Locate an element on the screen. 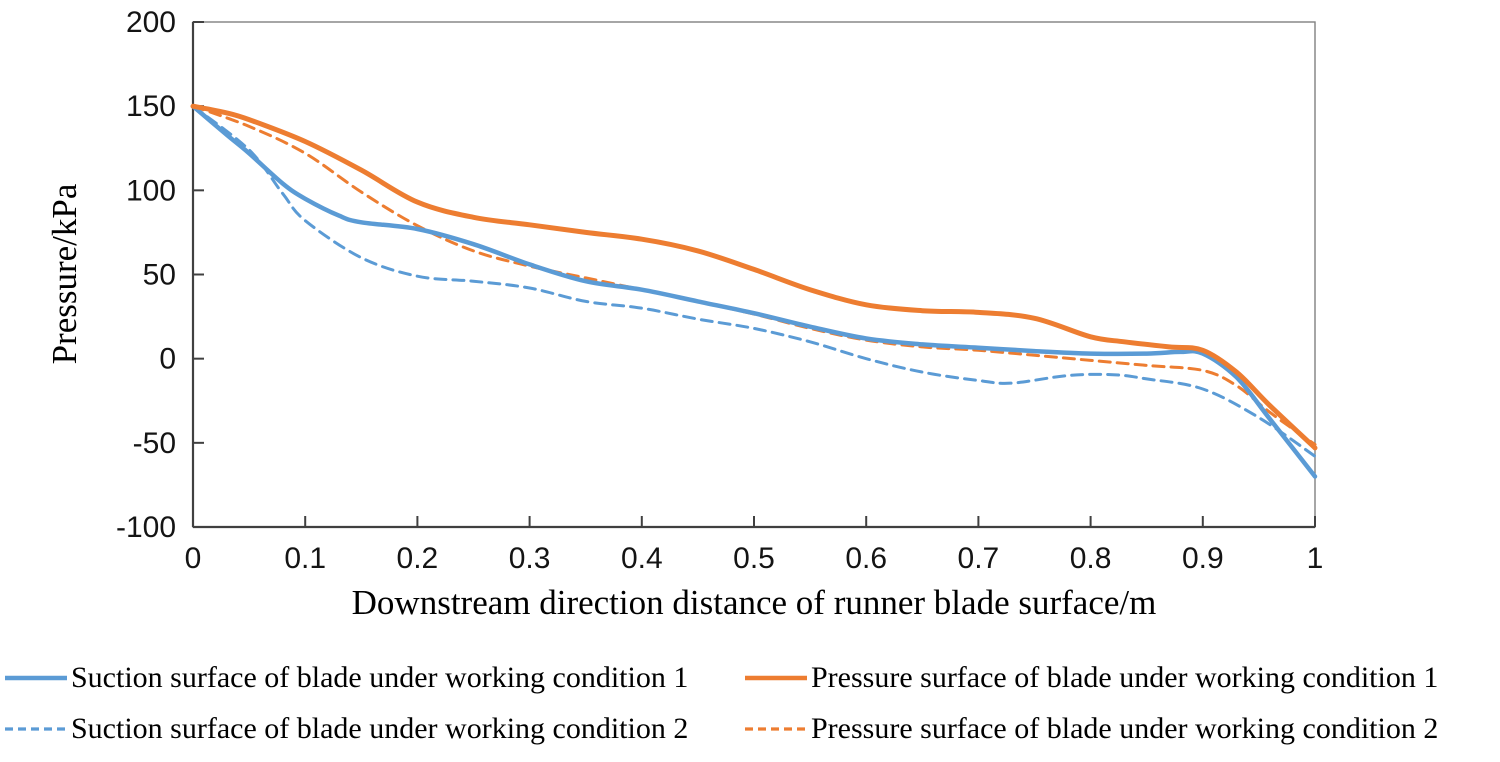  x-tick-label: 0 is located at coordinates (193, 558).